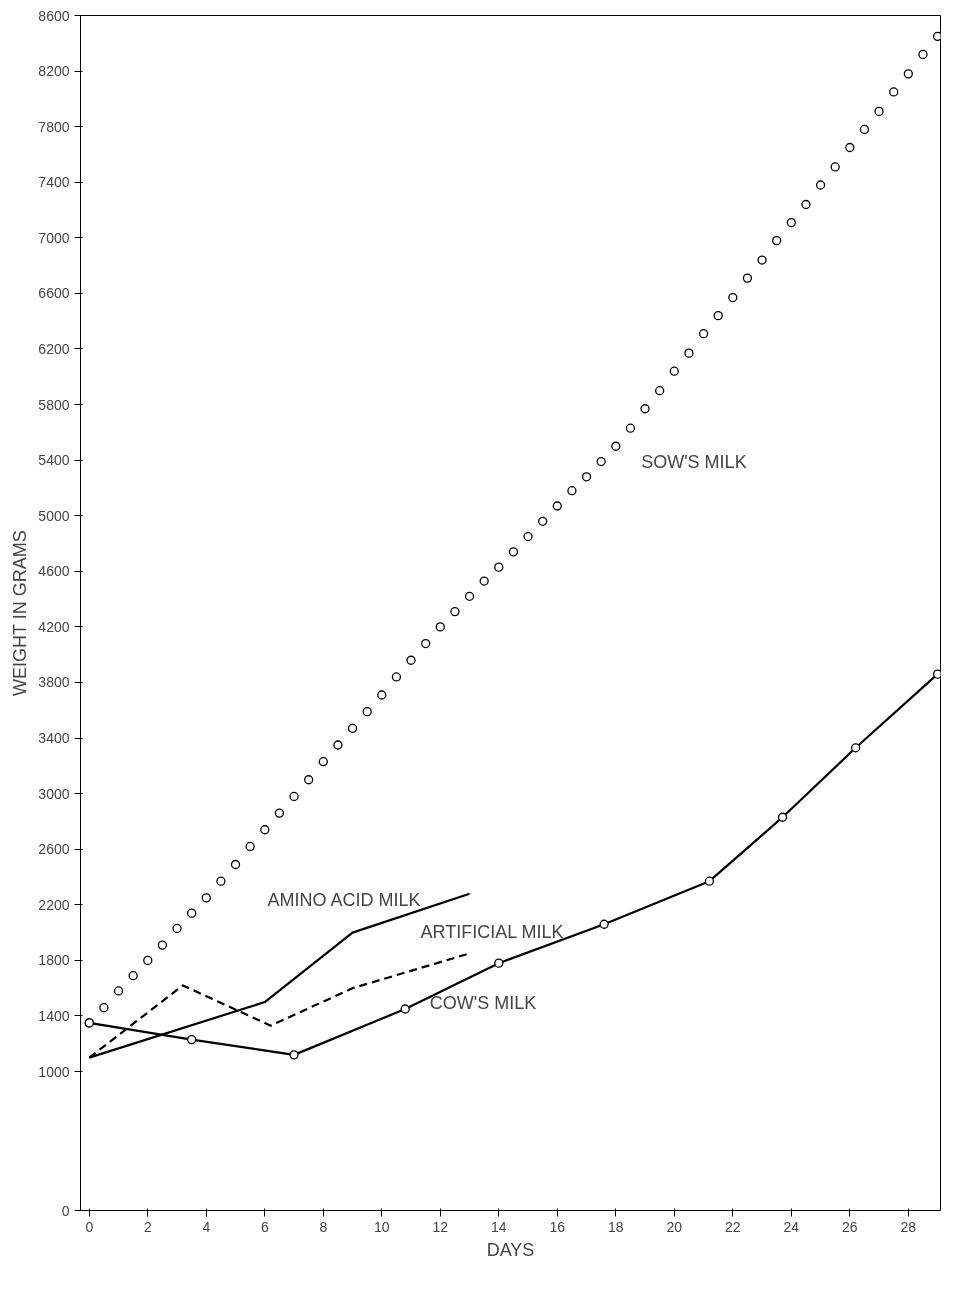  Describe the element at coordinates (382, 1226) in the screenshot. I see `x-tick-label: 10` at that location.